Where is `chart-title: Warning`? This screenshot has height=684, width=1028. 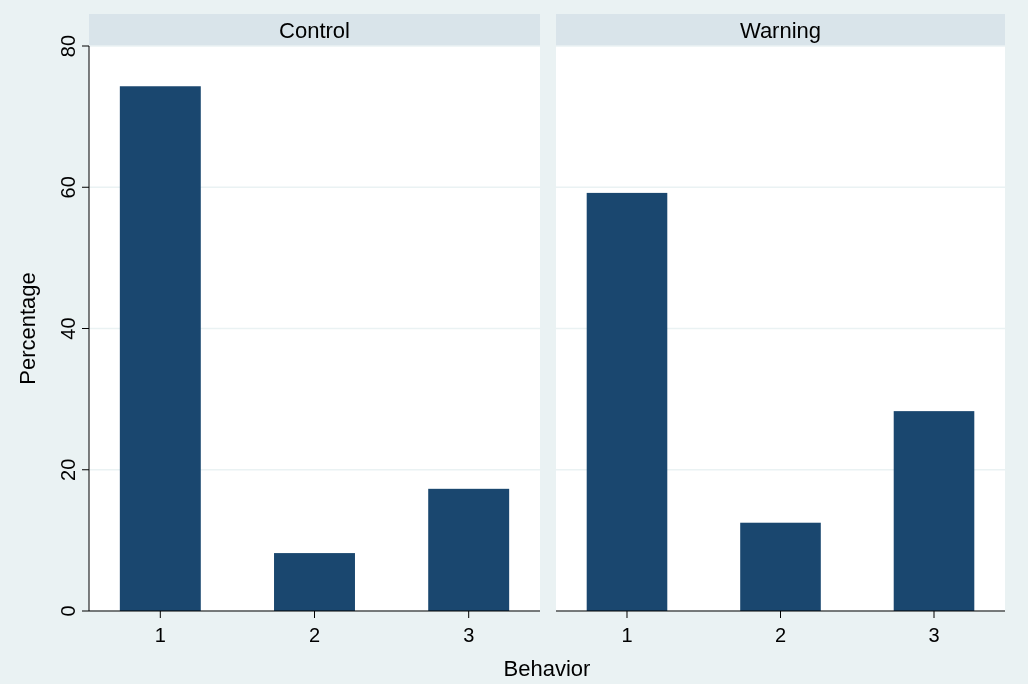
chart-title: Warning is located at coordinates (780, 30).